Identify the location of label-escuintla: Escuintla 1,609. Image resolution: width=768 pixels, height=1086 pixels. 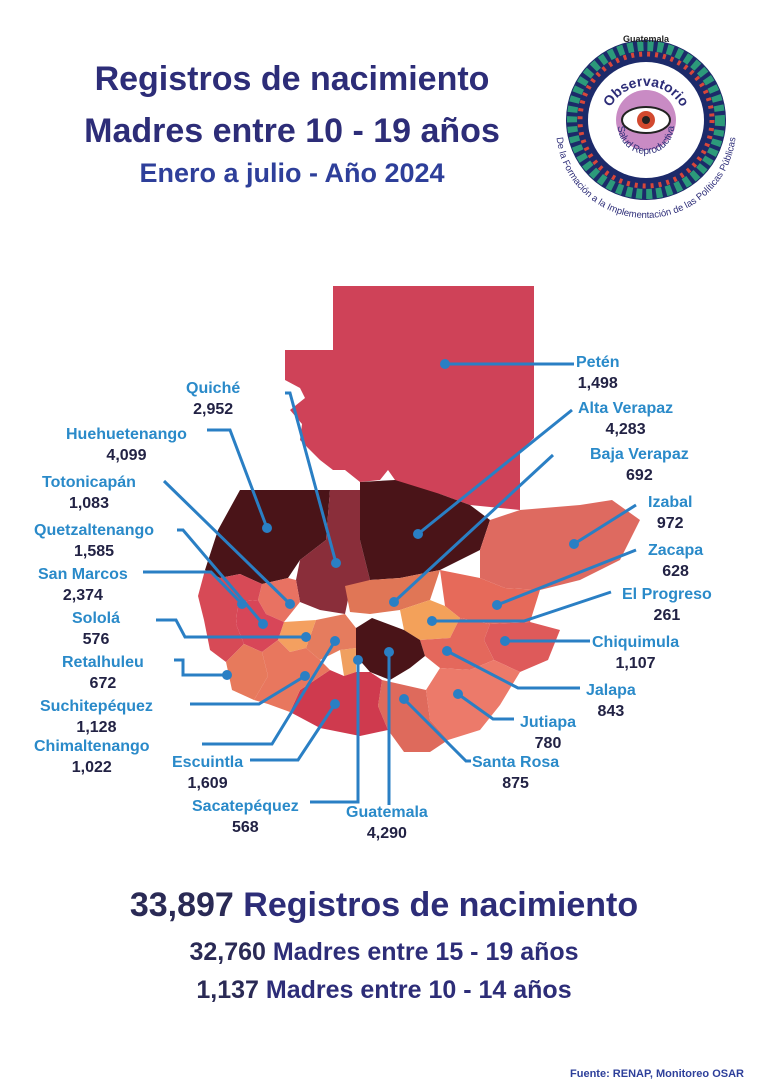
(208, 773).